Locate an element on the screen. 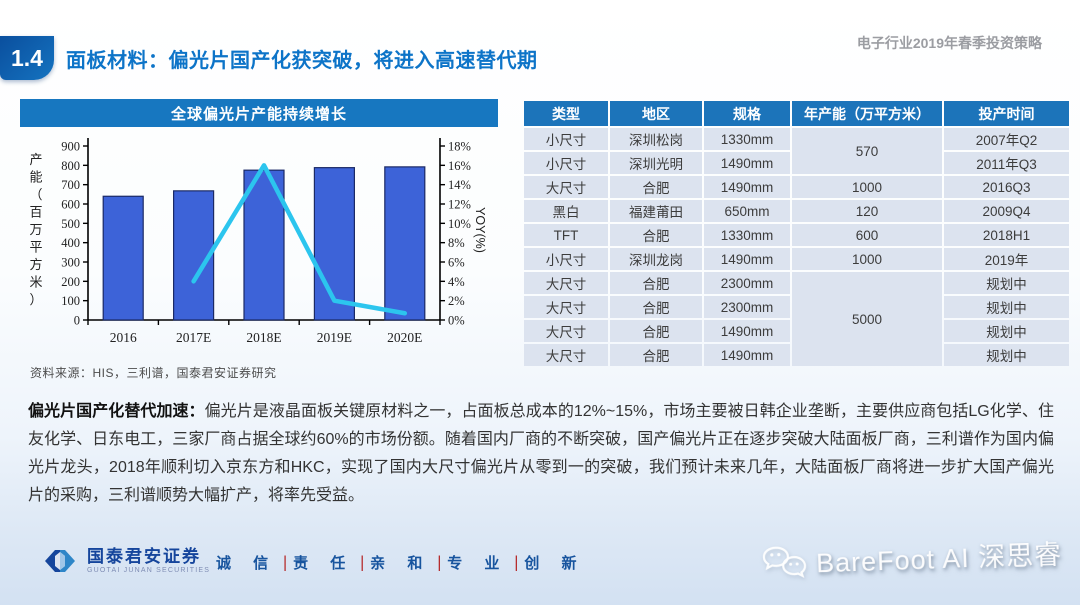  left-axis-title-char: 方 is located at coordinates (35, 264).